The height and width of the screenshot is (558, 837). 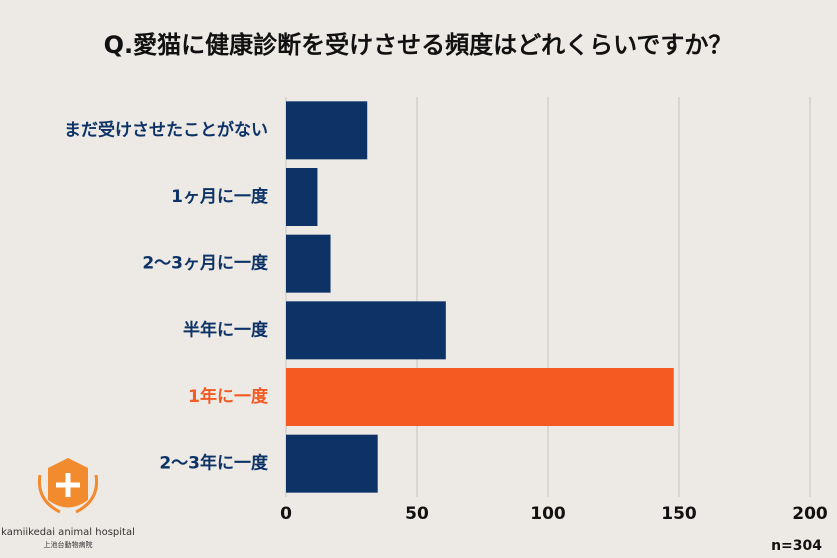 What do you see at coordinates (166, 129) in the screenshot?
I see `y-tick-label: まだ受けさせたことがない` at bounding box center [166, 129].